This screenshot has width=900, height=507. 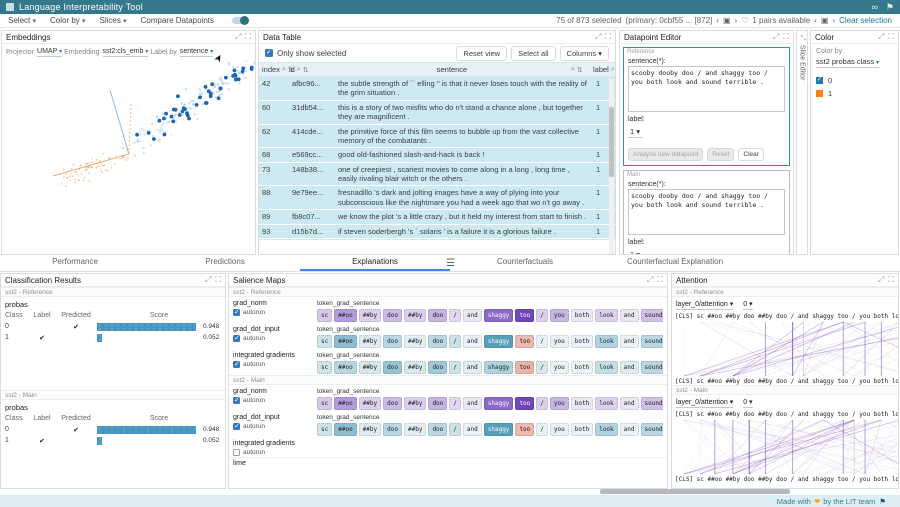 I want to click on random-datapoint-icon: ▣, so click(x=726, y=20).